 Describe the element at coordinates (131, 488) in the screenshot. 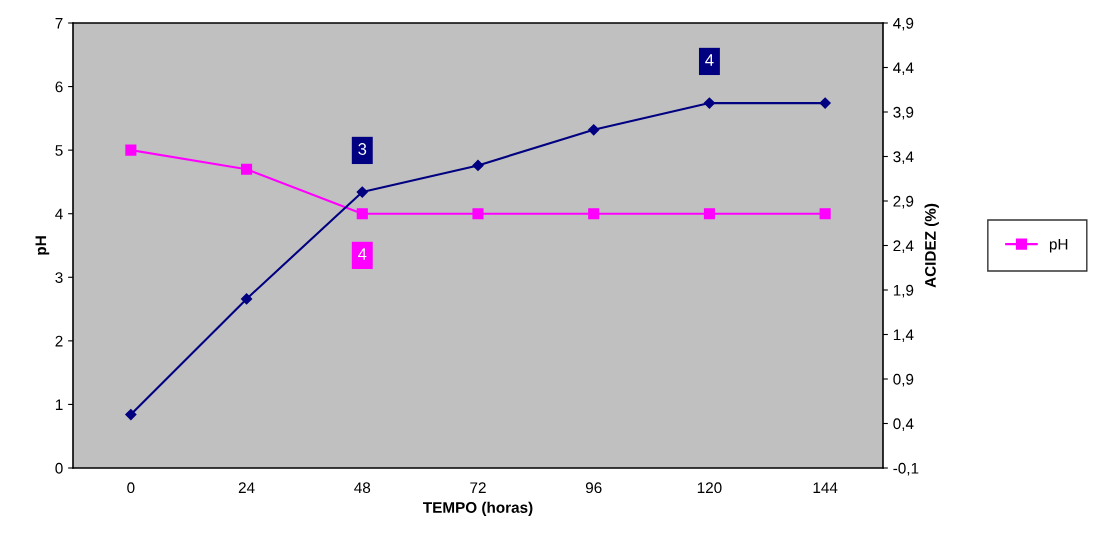

I see `x-tick-label: 0` at that location.